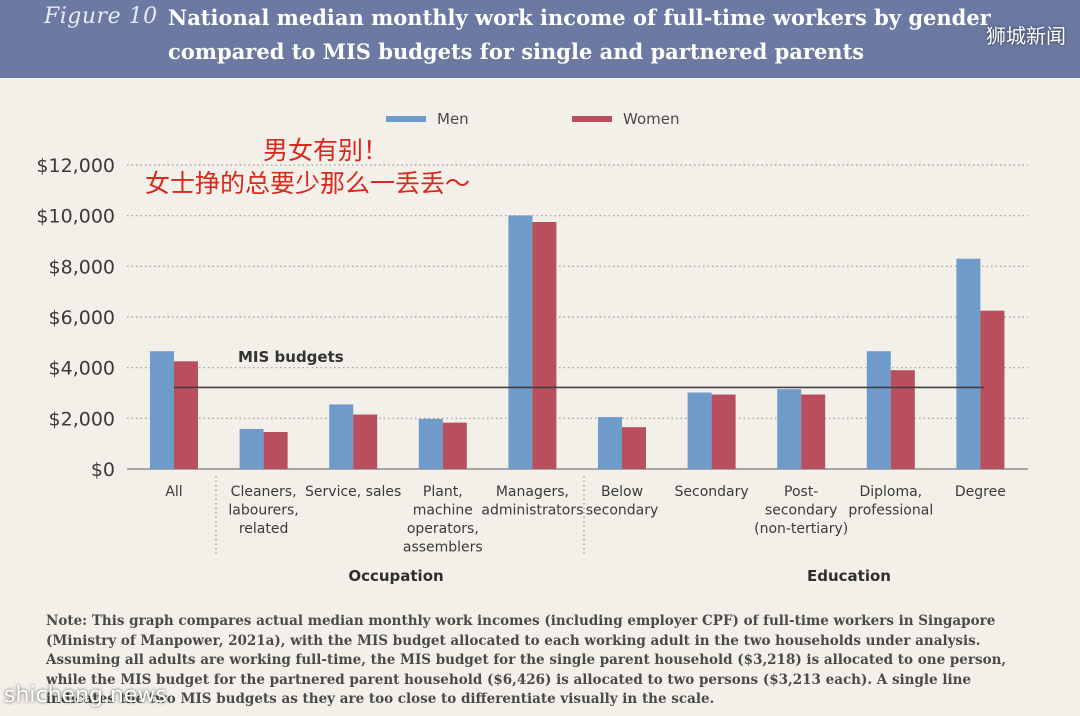  I want to click on legend-swatch-men, so click(406, 119).